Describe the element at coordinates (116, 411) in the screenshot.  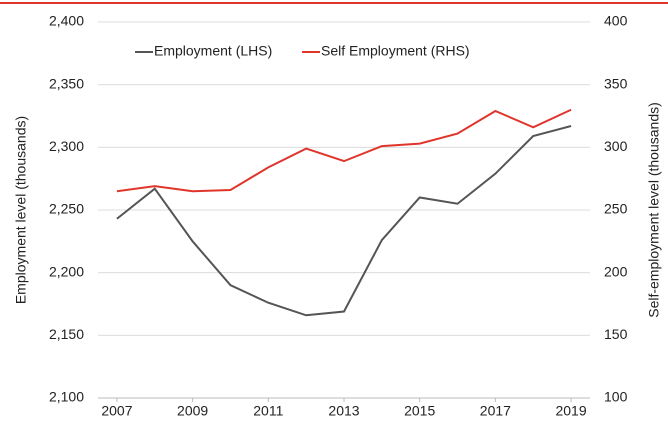
I see `x-tick-label: 2007` at that location.